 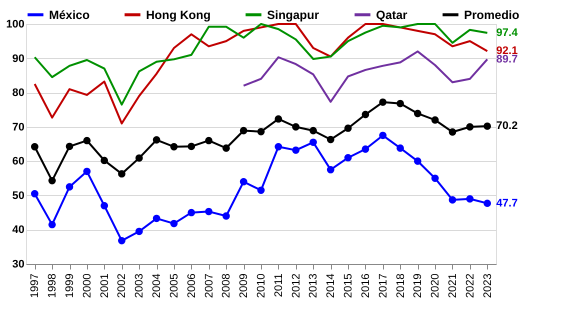 I want to click on annotation: 97.4, so click(x=507, y=32).